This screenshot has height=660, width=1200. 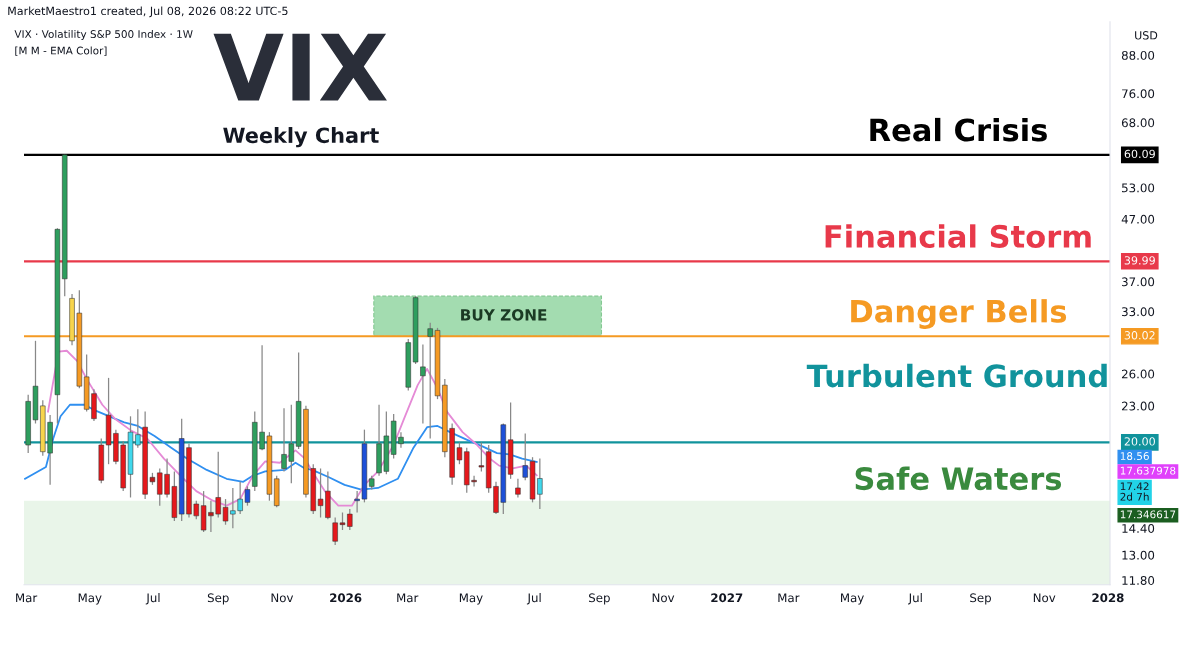 I want to click on x-tick-label: 2027, so click(x=727, y=598).